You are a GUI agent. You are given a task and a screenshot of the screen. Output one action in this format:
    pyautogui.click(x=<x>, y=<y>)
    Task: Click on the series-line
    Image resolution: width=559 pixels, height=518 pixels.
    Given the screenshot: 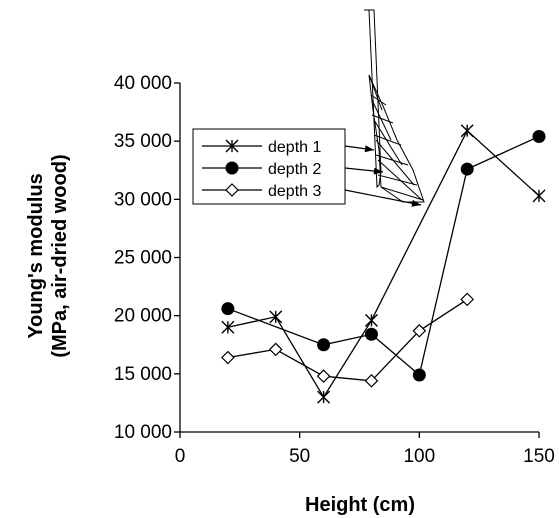 What is the action you would take?
    pyautogui.click(x=347, y=340)
    